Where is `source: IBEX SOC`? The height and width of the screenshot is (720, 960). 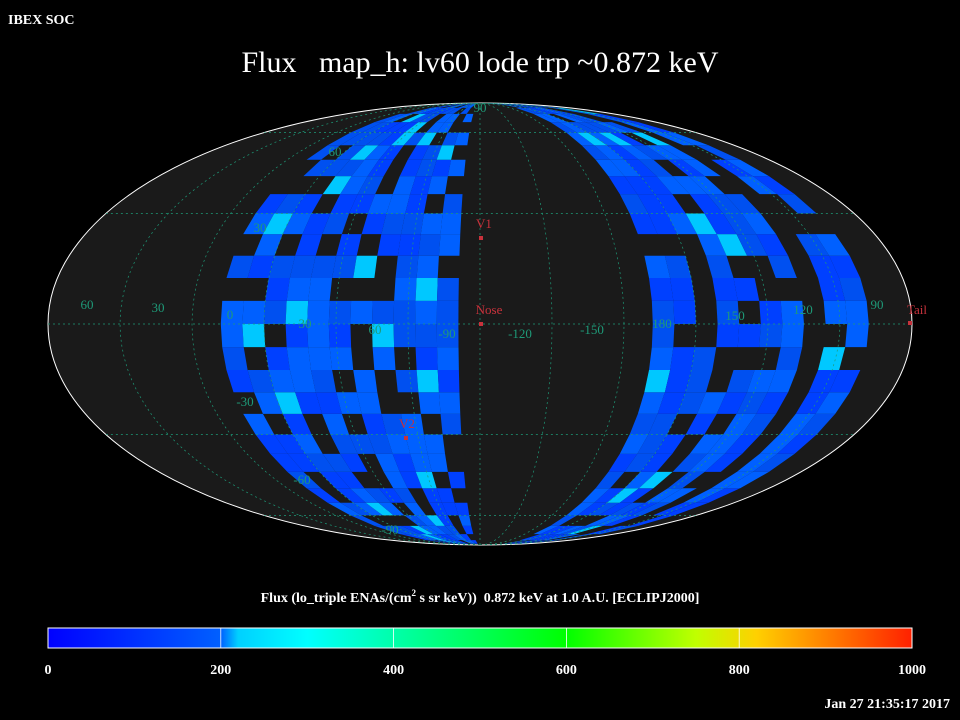
source: IBEX SOC is located at coordinates (41, 20).